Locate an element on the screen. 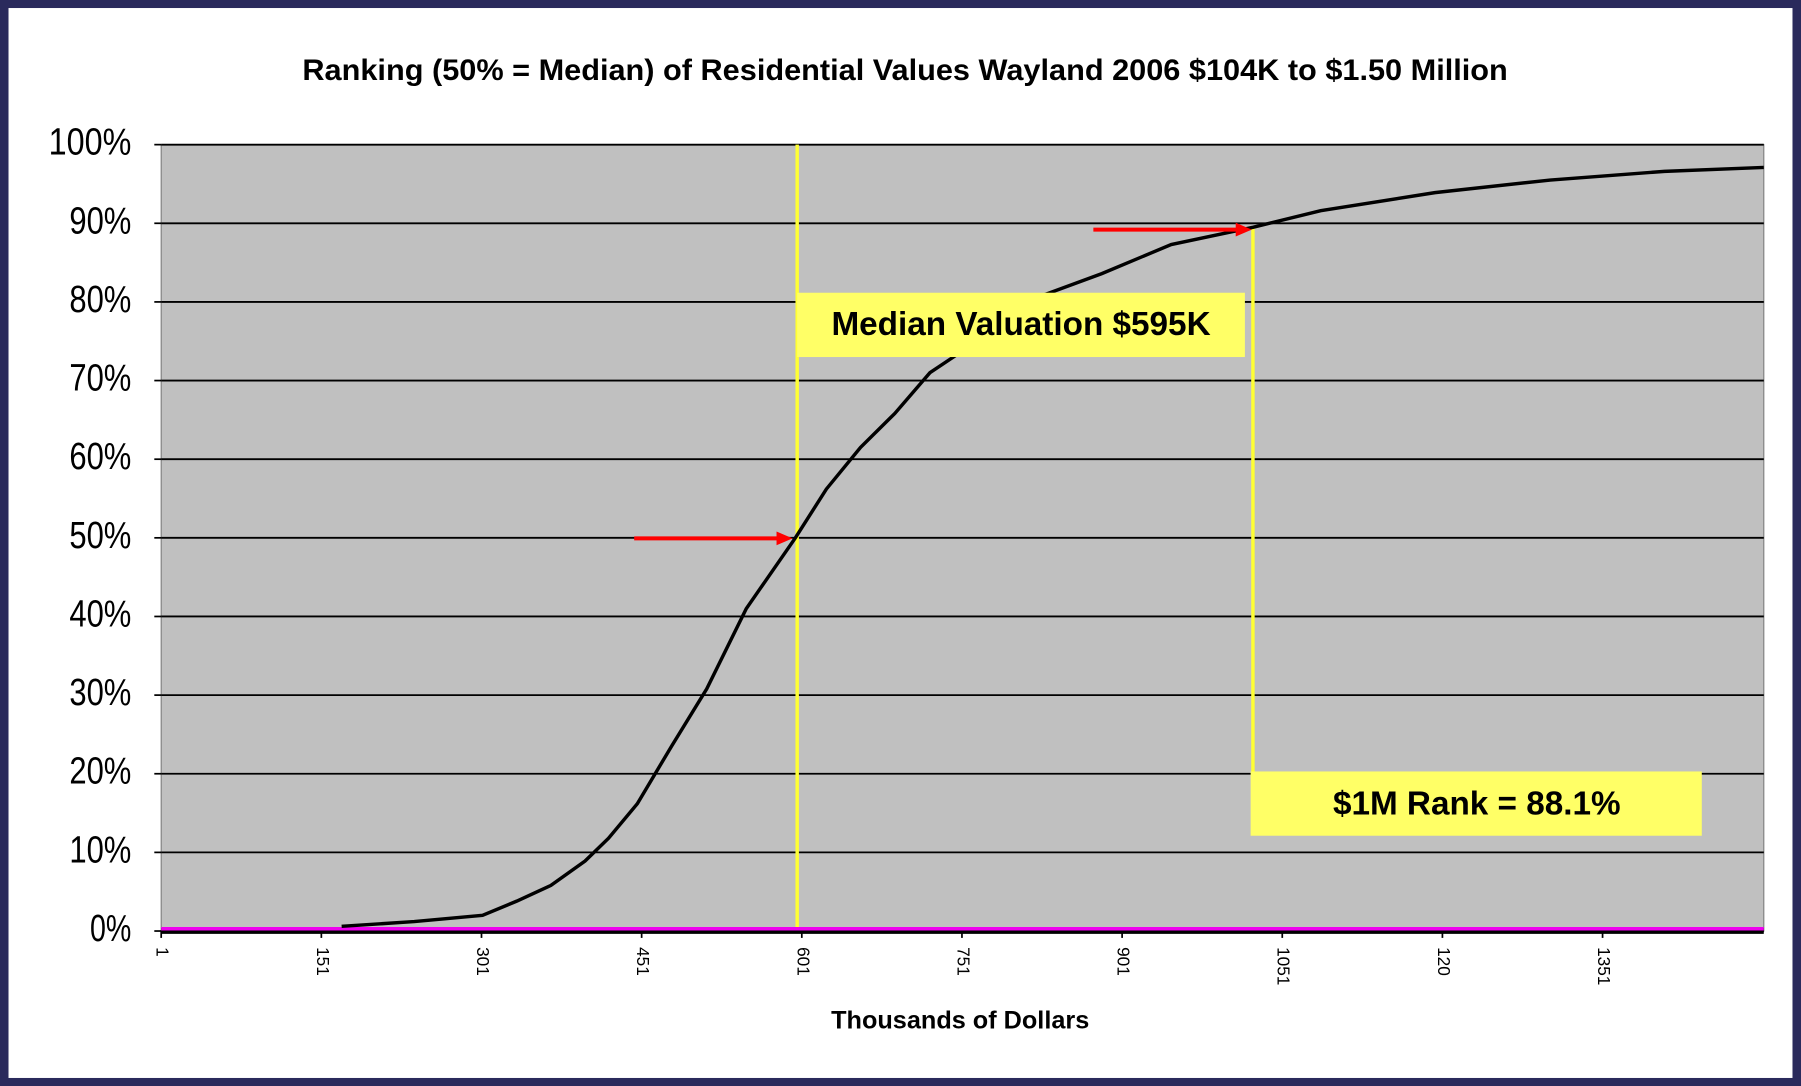  y-tick-label: 50% is located at coordinates (100, 536).